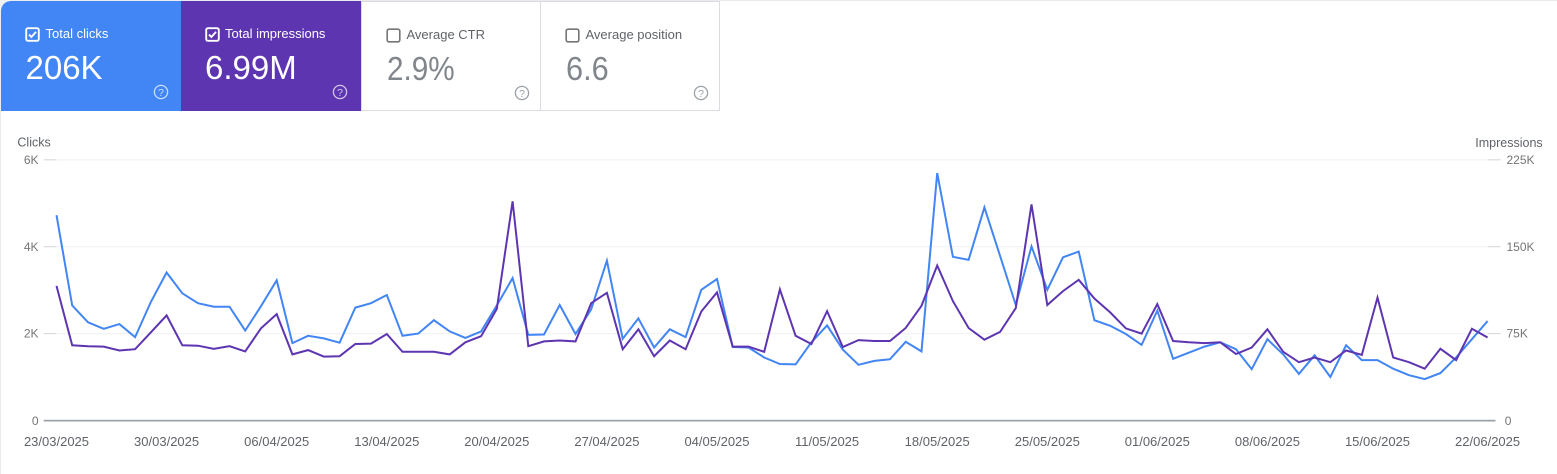  Describe the element at coordinates (386, 441) in the screenshot. I see `svg-text: 13/04/2025` at that location.